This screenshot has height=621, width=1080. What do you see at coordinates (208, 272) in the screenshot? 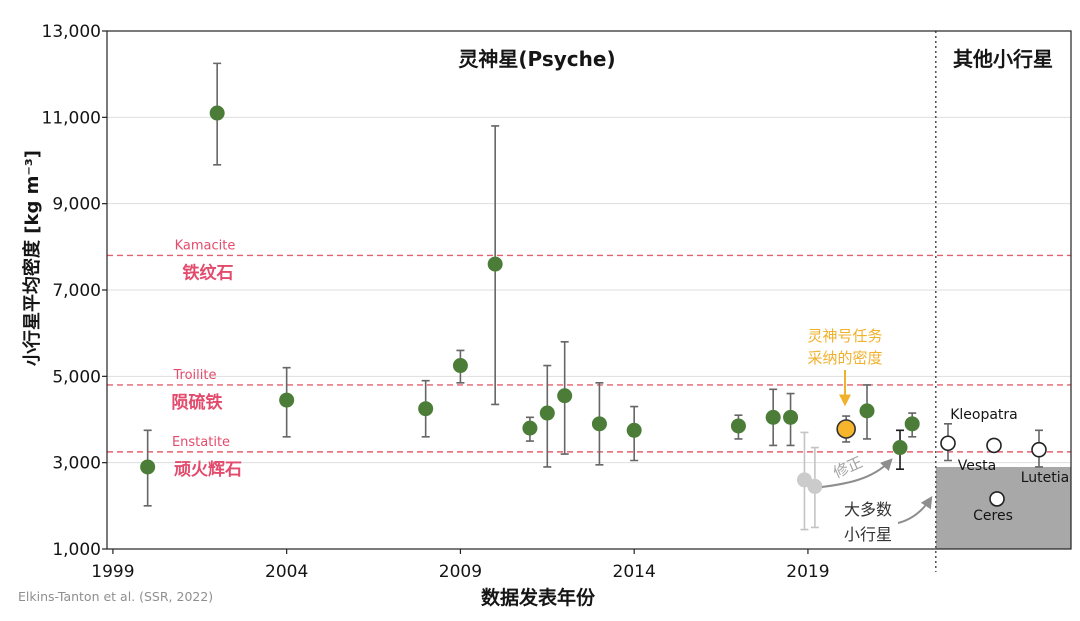
I see `reference-label-zh-kamacite: 铁纹石` at bounding box center [208, 272].